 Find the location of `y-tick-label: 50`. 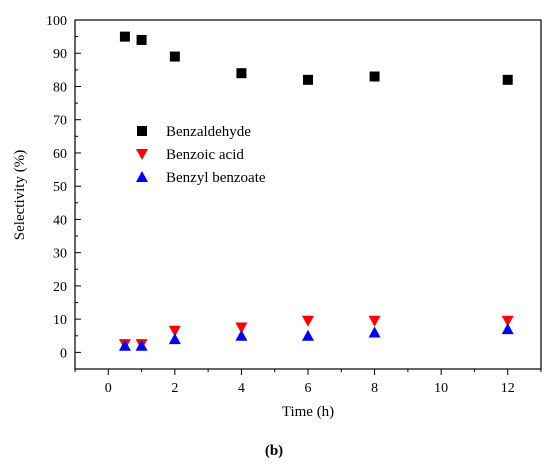

y-tick-label: 50 is located at coordinates (60, 187).